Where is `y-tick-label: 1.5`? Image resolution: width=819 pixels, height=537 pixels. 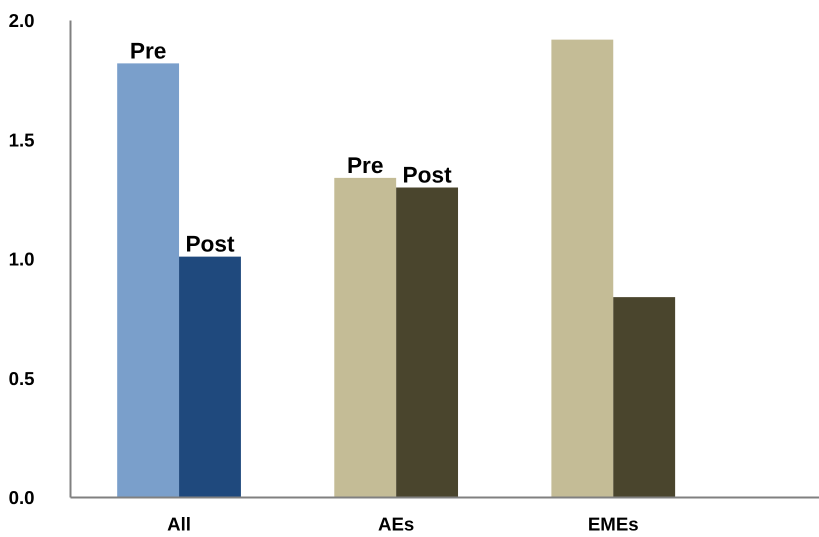
y-tick-label: 1.5 is located at coordinates (21, 139).